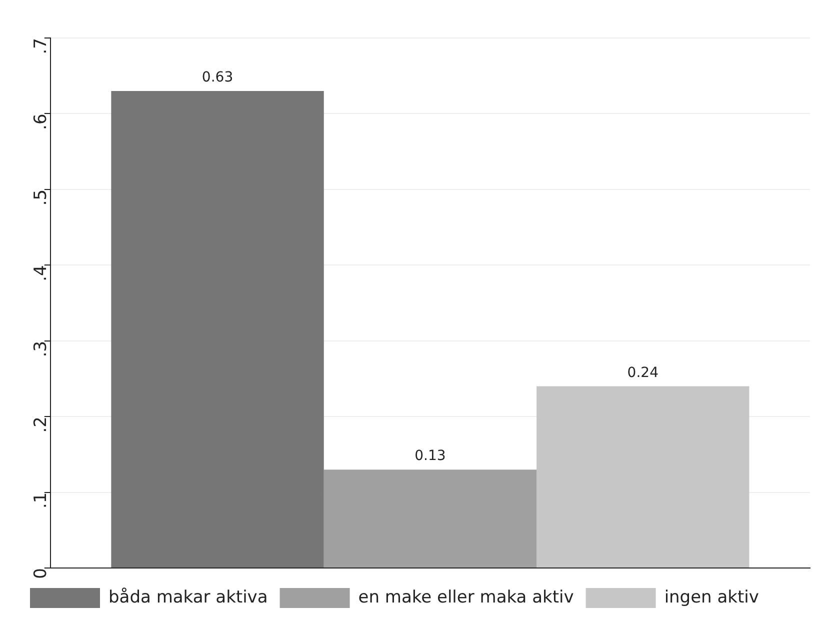 The width and height of the screenshot is (828, 639). I want to click on y-tick-label: .3, so click(40, 349).